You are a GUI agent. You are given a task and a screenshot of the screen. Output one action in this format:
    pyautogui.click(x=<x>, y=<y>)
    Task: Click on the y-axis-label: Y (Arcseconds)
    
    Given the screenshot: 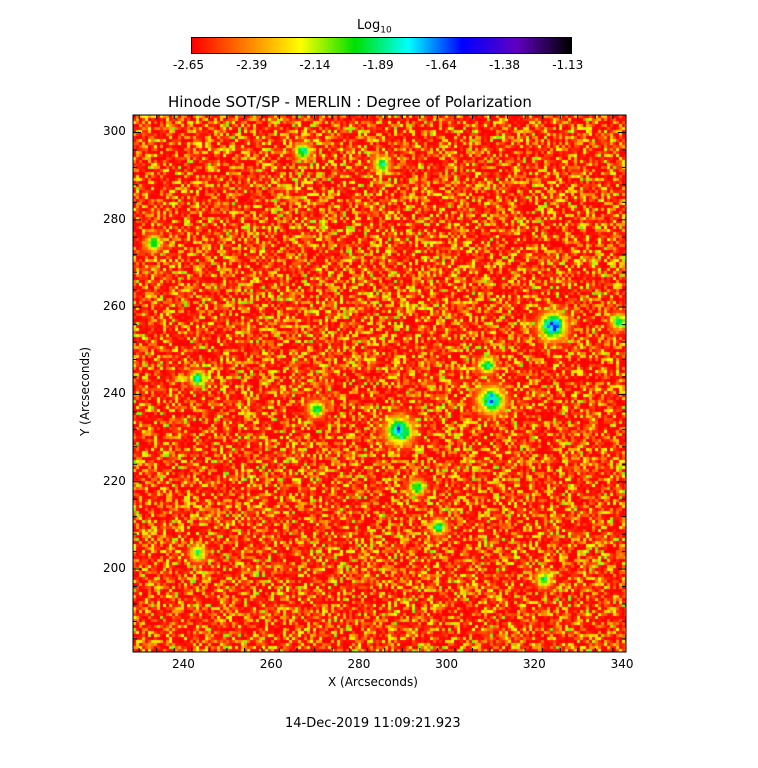 What is the action you would take?
    pyautogui.click(x=85, y=391)
    